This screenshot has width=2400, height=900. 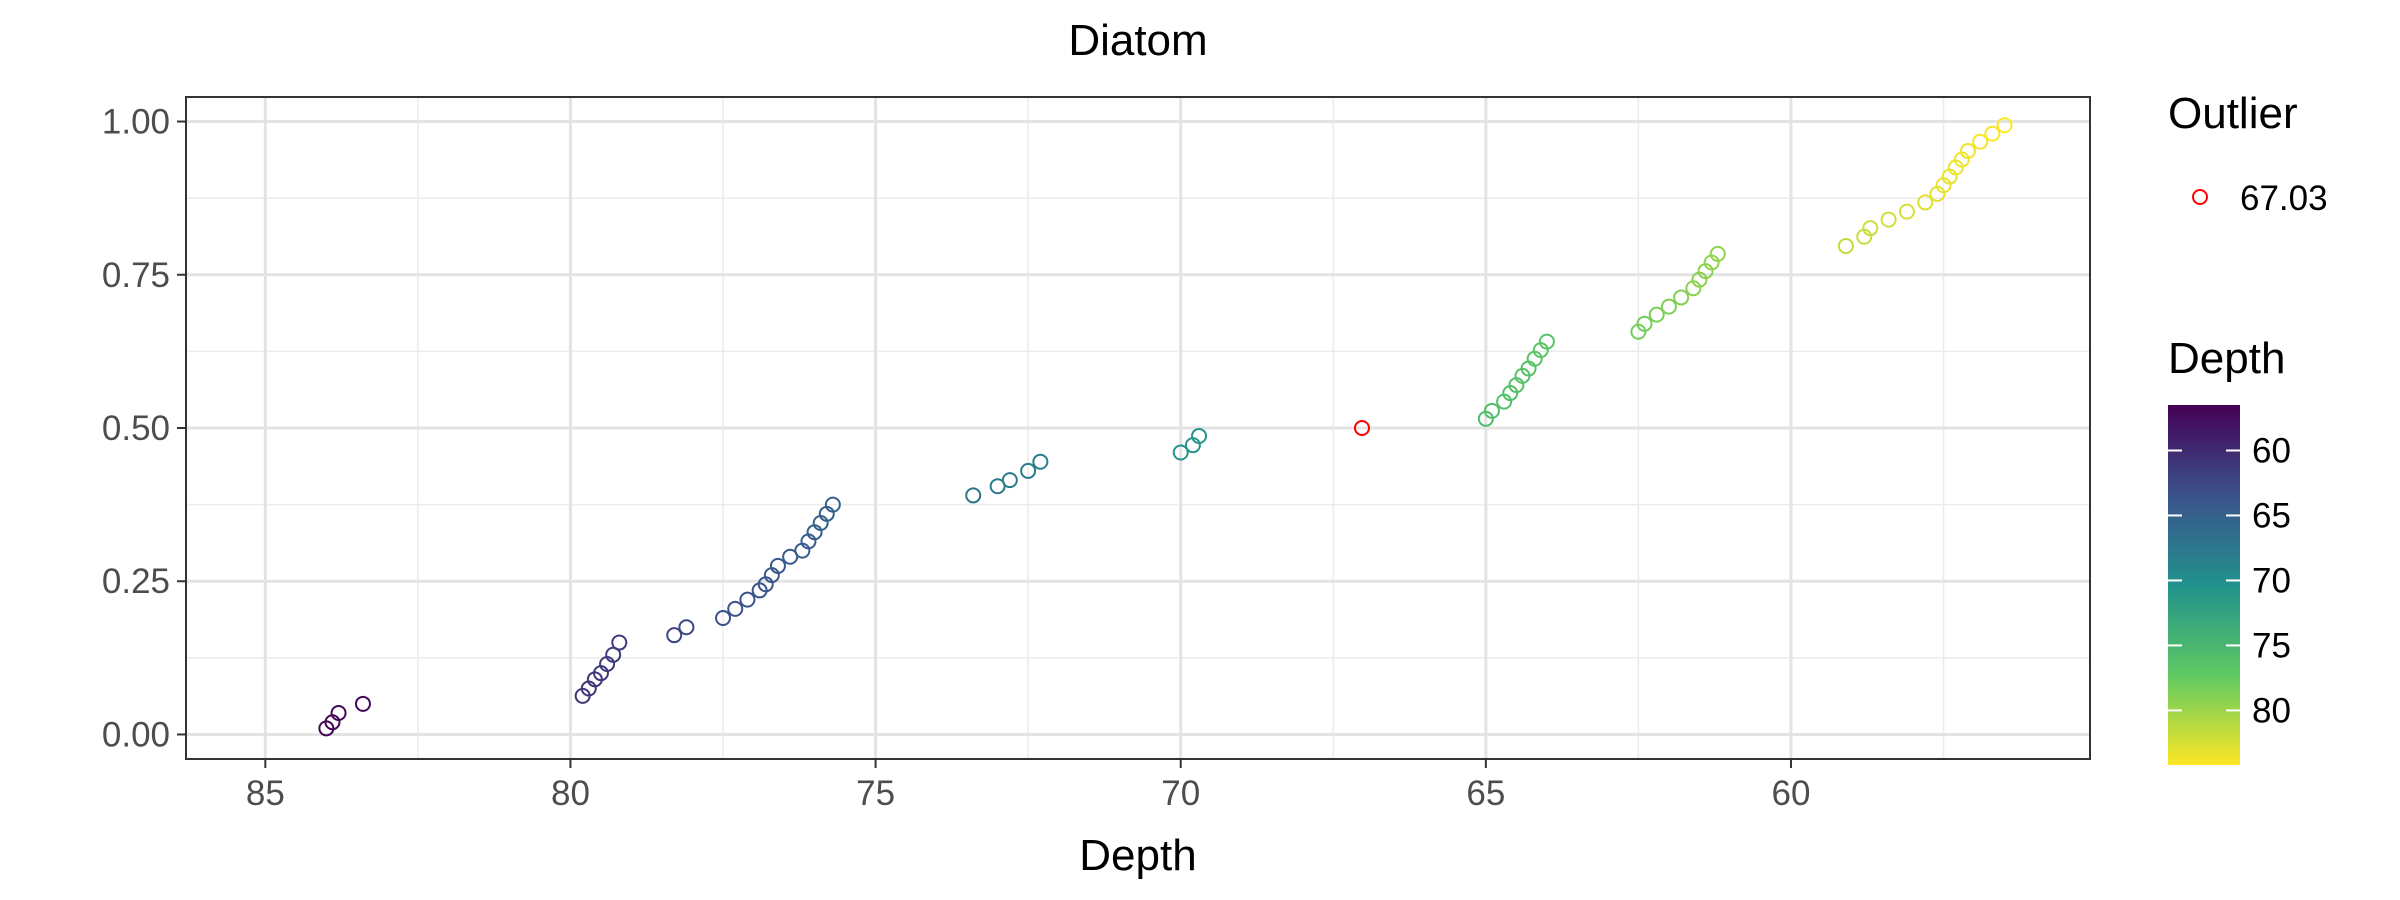 I want to click on outlier-layer, so click(x=1361, y=428).